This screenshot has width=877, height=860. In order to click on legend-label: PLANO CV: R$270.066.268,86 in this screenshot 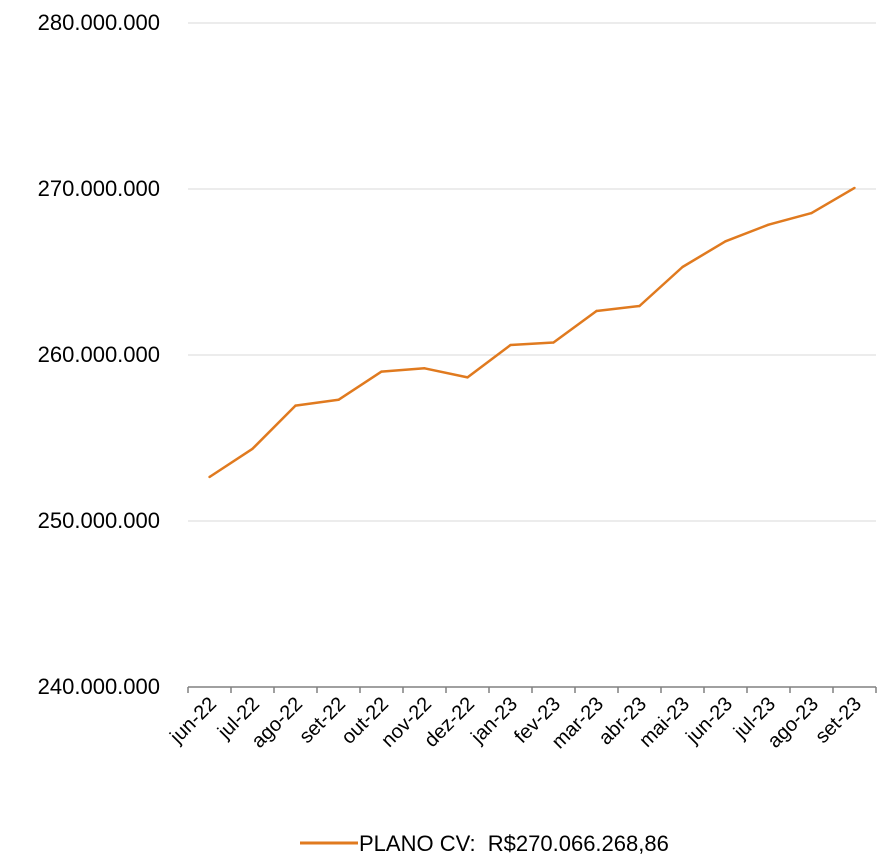, I will do `click(514, 843)`.